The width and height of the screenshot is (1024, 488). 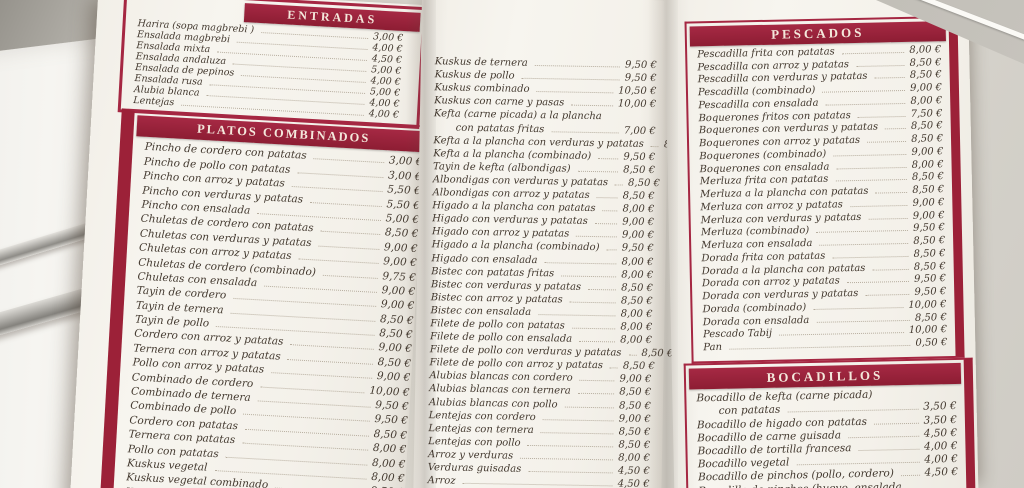 What do you see at coordinates (402, 219) in the screenshot?
I see `menu-item-price: 5,00 €` at bounding box center [402, 219].